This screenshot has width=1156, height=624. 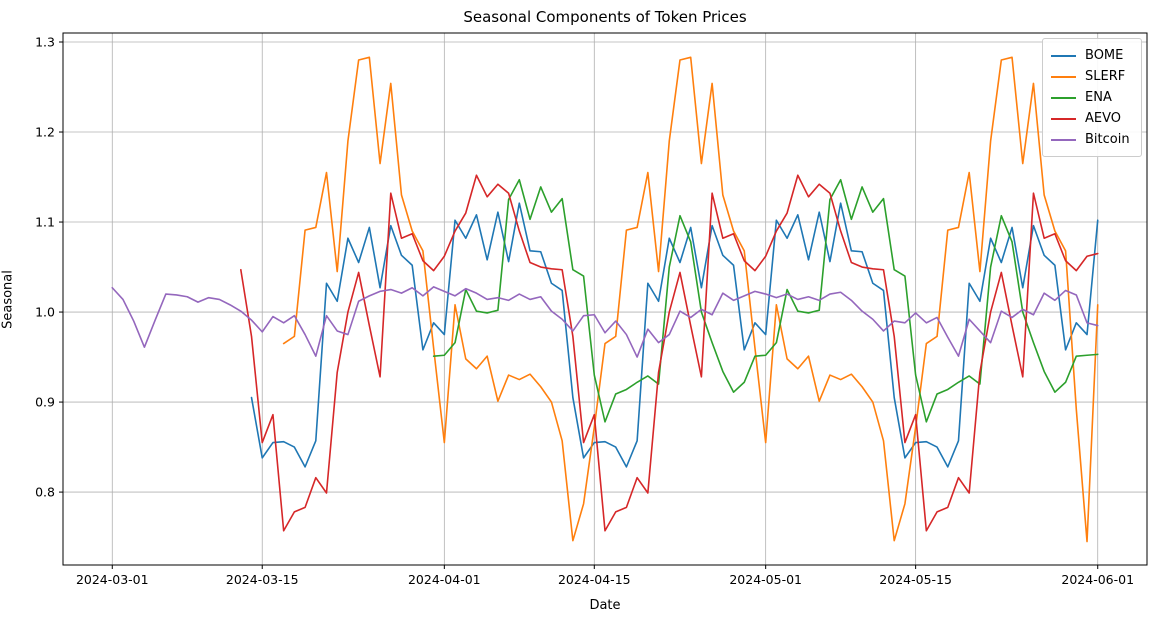 I want to click on x-axis-label: Date, so click(x=605, y=605).